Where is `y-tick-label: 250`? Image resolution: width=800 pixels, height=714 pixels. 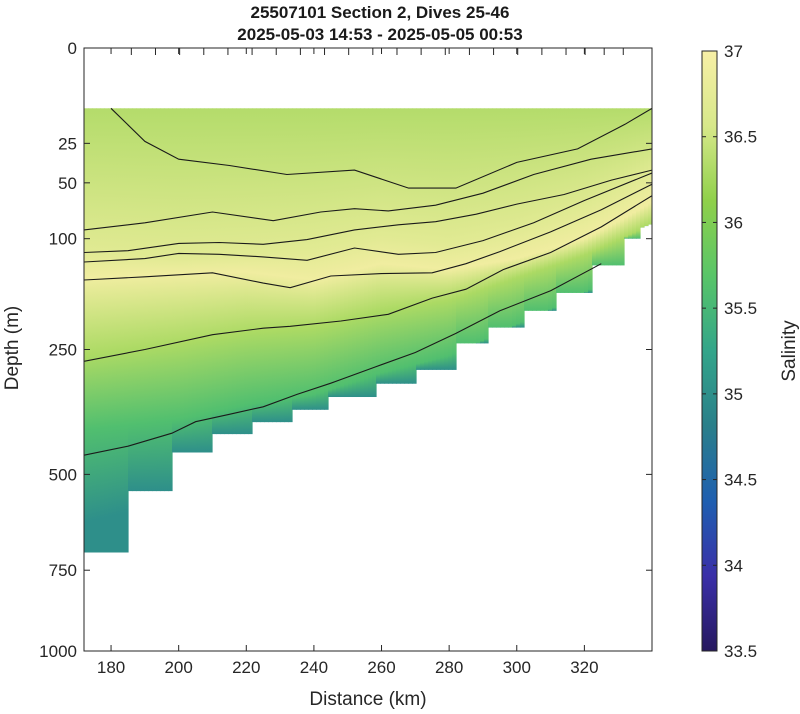 y-tick-label: 250 is located at coordinates (63, 350).